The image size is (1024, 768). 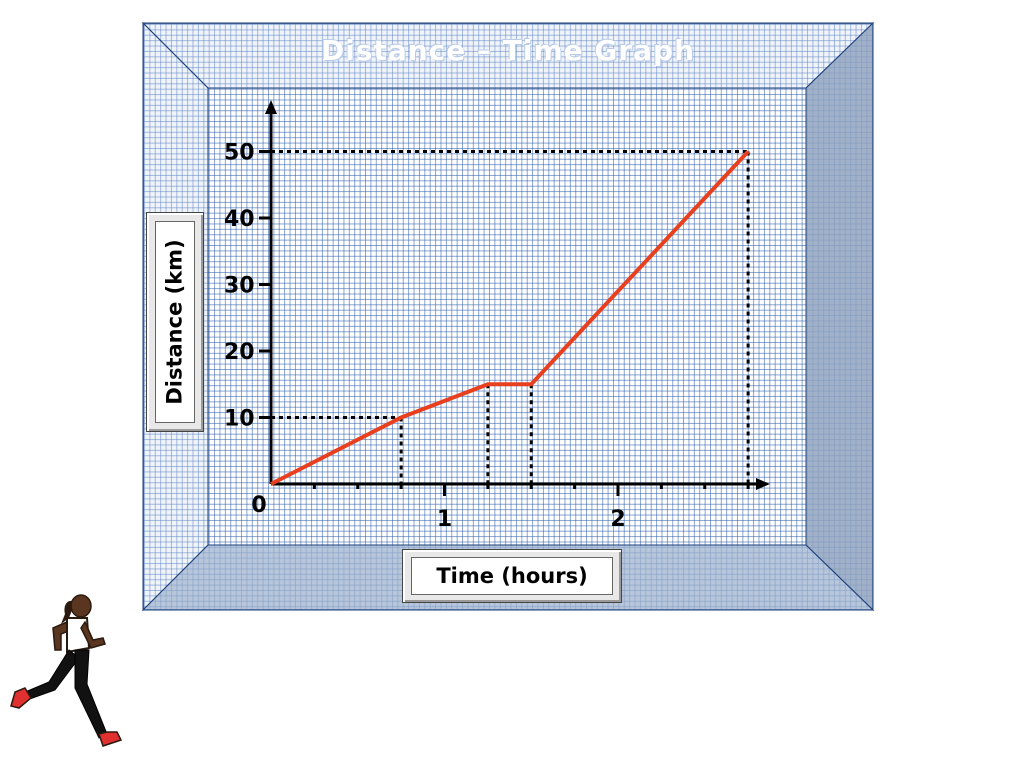 I want to click on y-tick-label-20: 20, so click(x=239, y=352).